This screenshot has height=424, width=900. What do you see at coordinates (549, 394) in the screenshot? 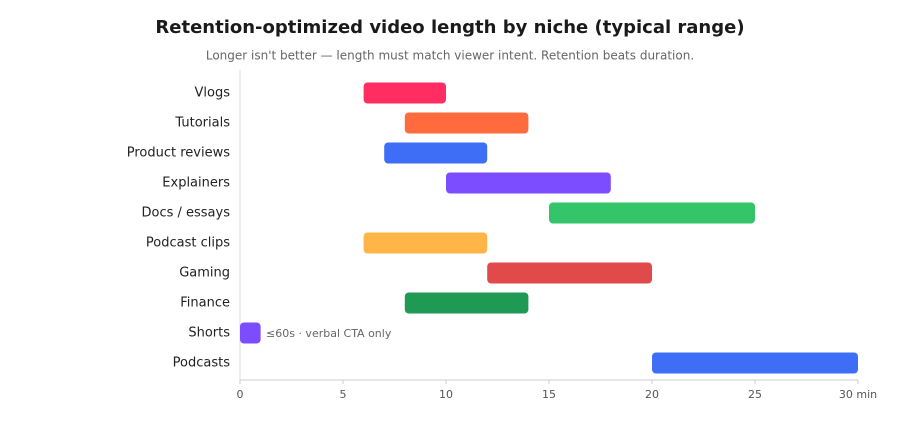
I see `x-tick-label: 15` at bounding box center [549, 394].